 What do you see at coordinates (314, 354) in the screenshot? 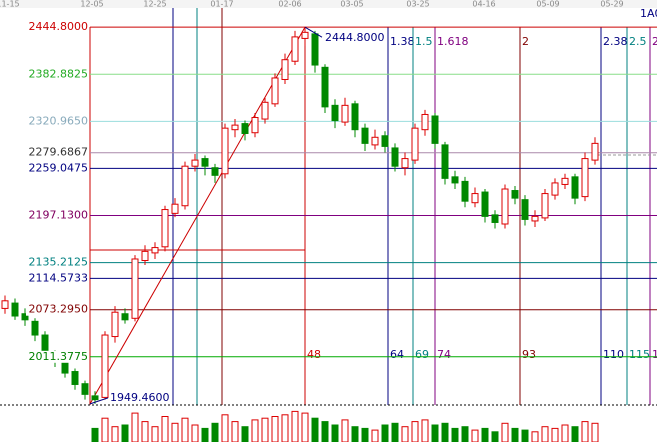
I see `time-count-label: 48` at bounding box center [314, 354].